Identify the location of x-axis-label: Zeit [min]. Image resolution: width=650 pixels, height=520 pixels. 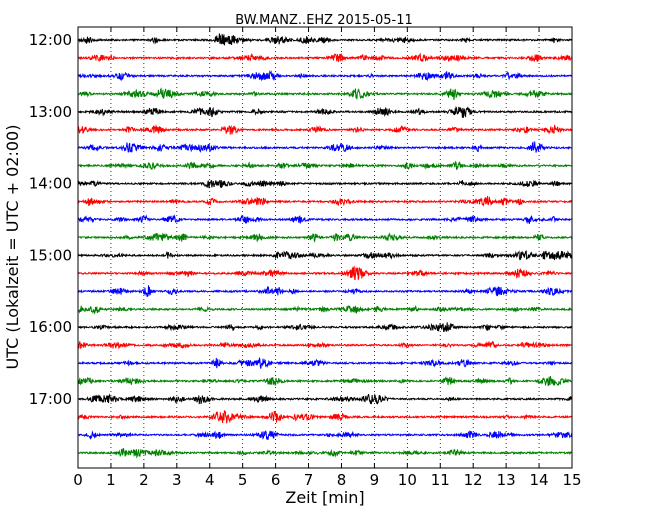
(324, 497).